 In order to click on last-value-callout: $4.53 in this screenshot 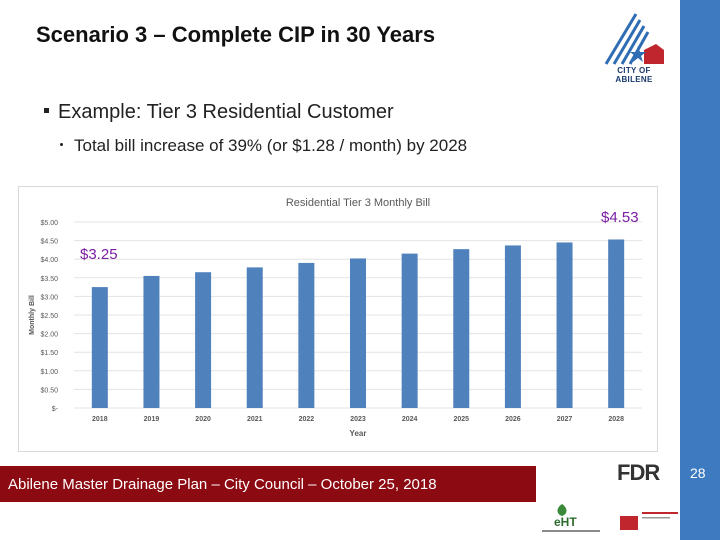, I will do `click(620, 217)`.